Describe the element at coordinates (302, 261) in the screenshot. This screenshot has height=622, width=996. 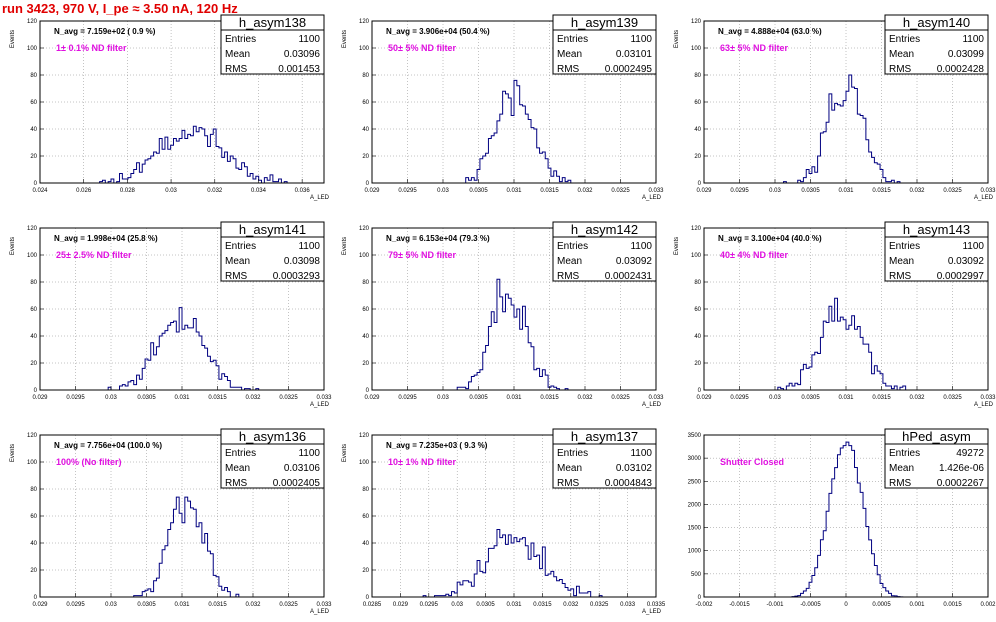
I see `stat-value-mean: 0.03098` at that location.